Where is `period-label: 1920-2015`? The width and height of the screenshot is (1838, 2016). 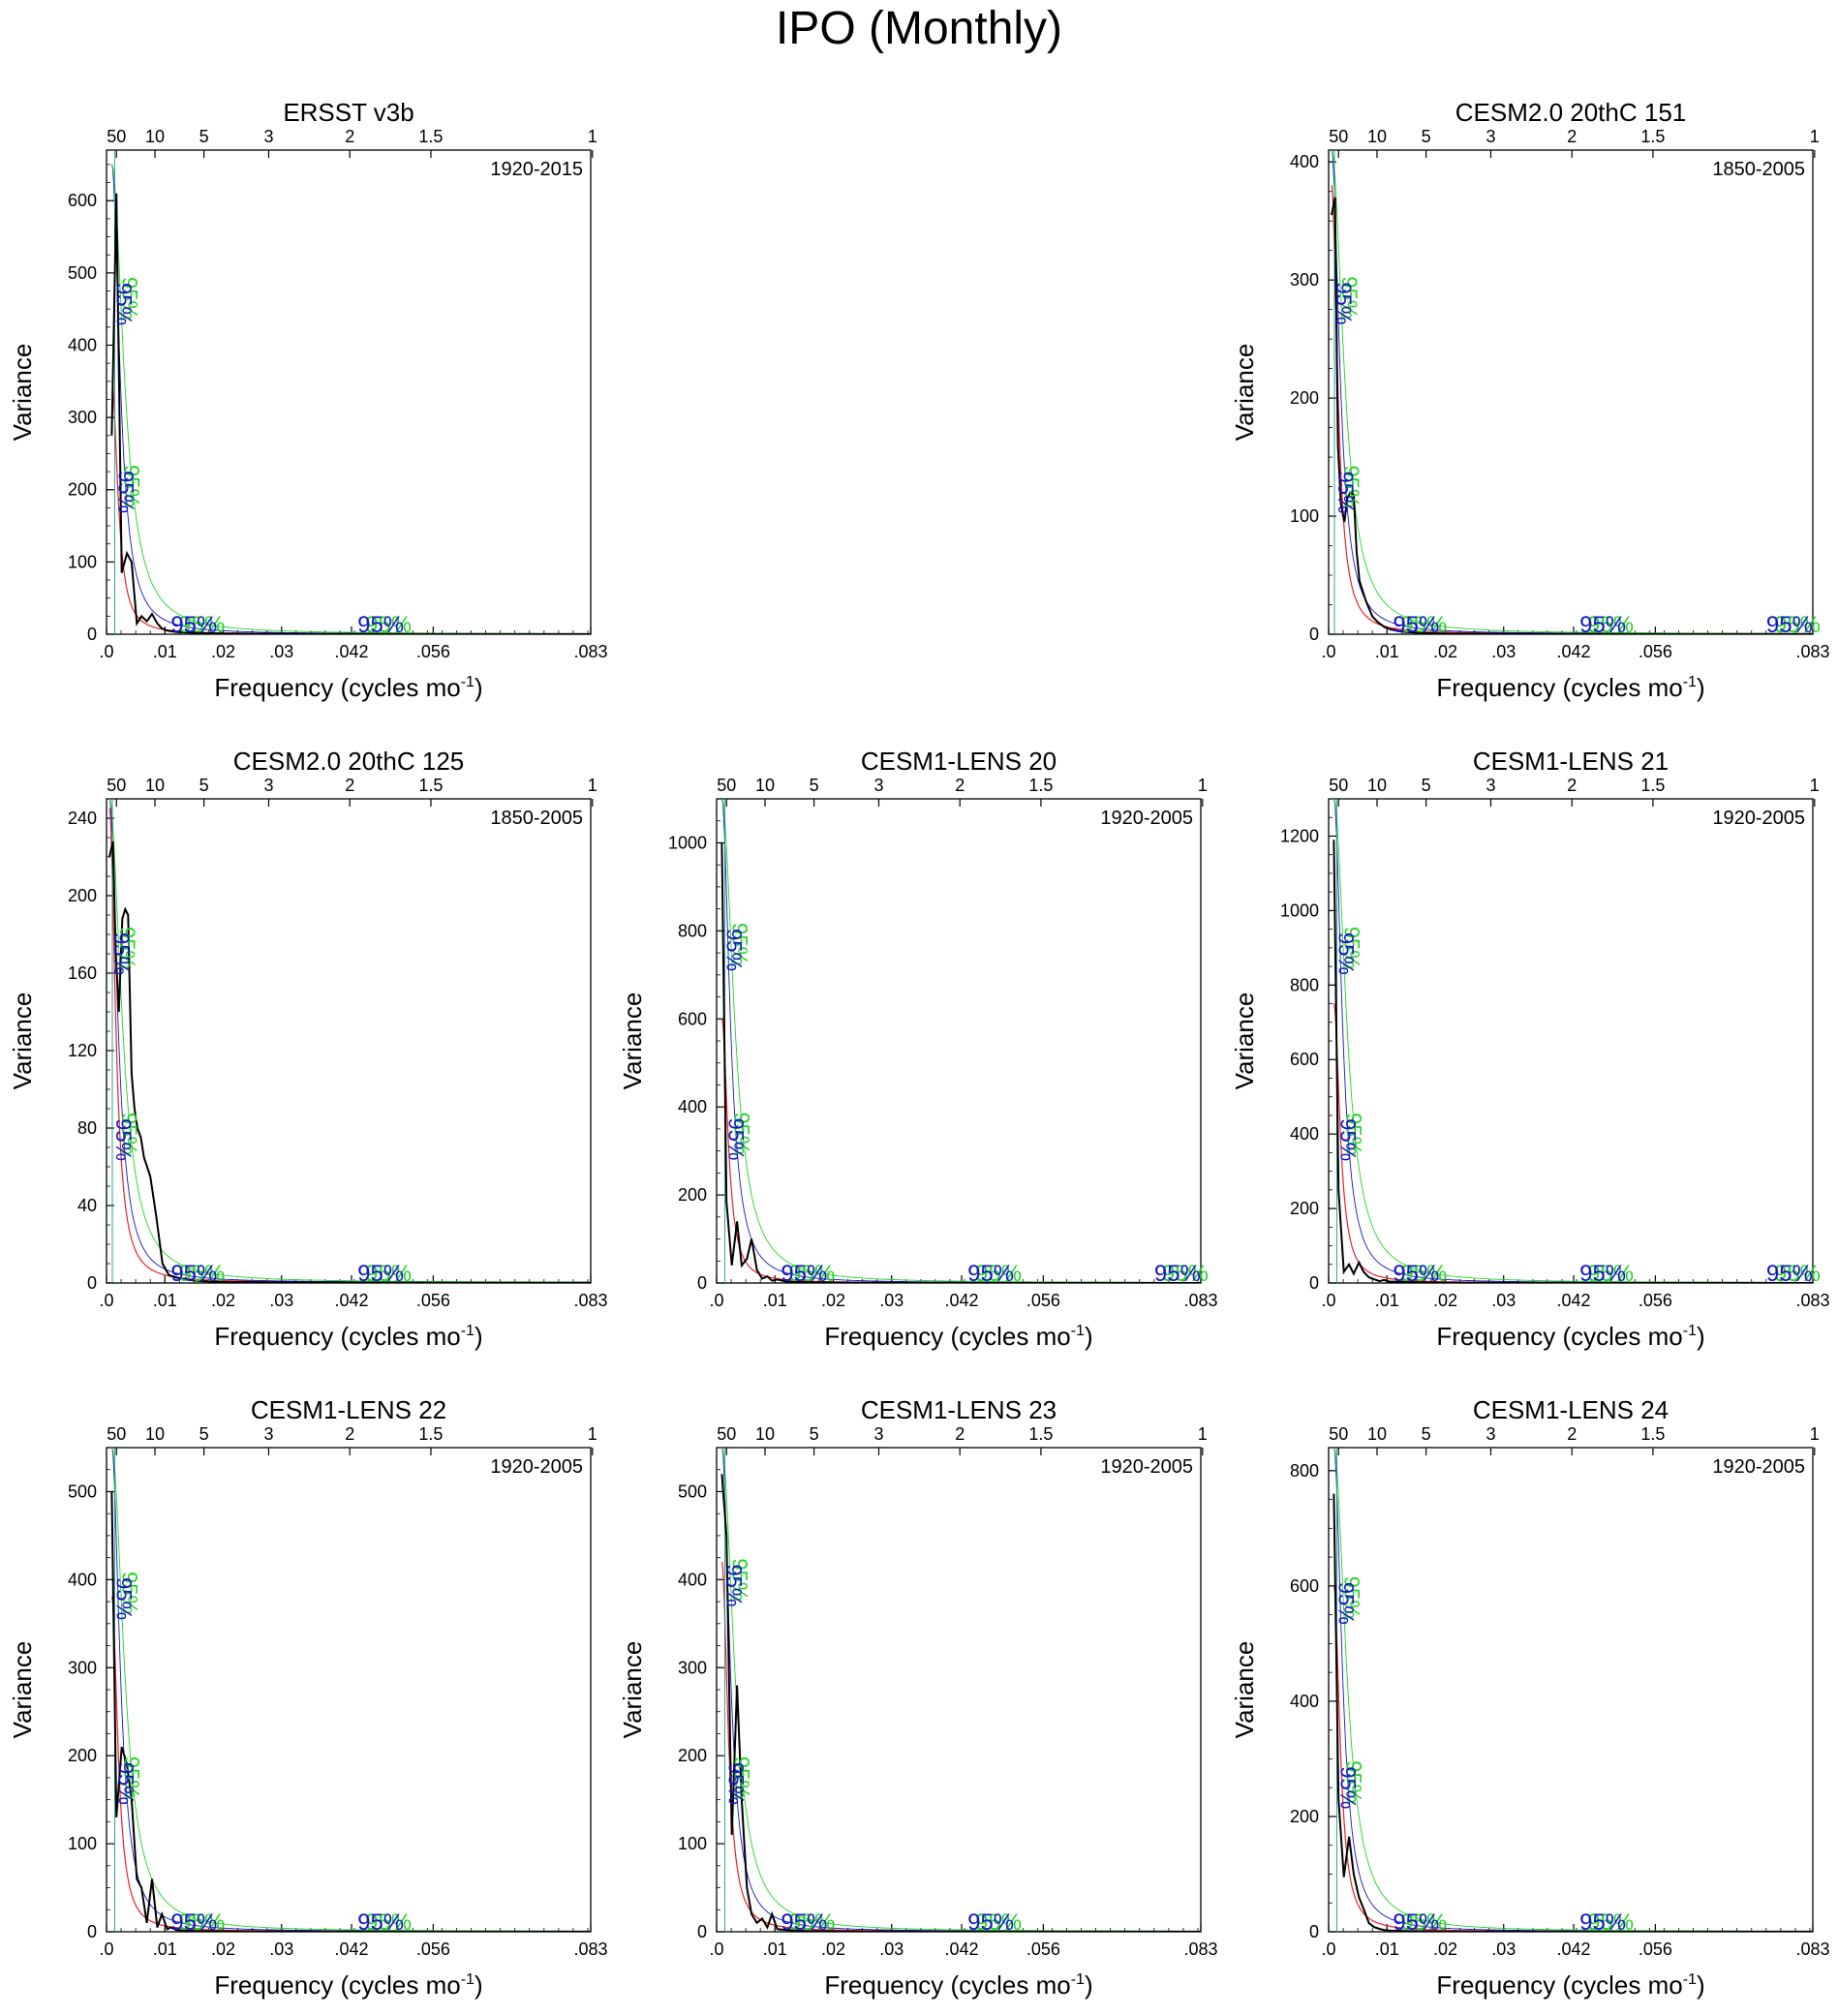
period-label: 1920-2015 is located at coordinates (536, 170).